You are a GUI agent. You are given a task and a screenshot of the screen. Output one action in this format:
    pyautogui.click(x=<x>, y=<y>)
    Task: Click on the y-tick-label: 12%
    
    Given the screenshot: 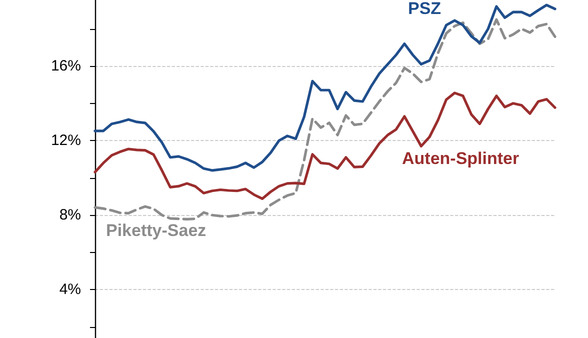 What is the action you would take?
    pyautogui.click(x=65, y=141)
    